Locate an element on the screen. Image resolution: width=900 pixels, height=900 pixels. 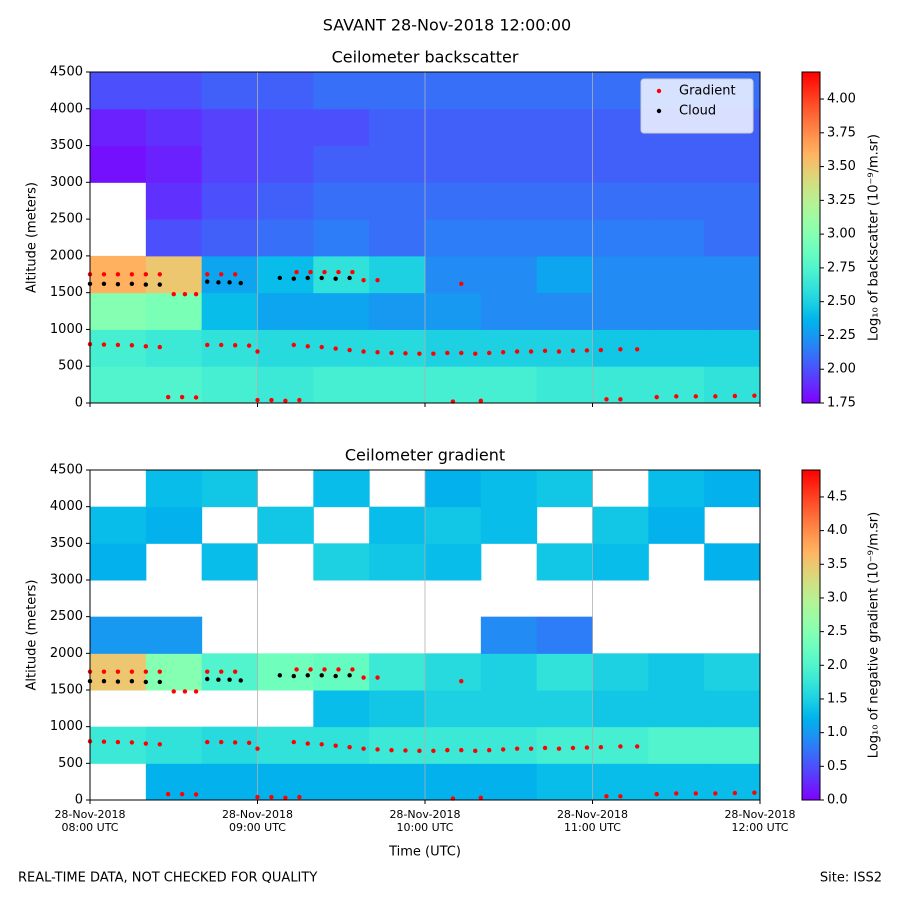
colorbar-tick-label: 2.0 is located at coordinates (837, 665).